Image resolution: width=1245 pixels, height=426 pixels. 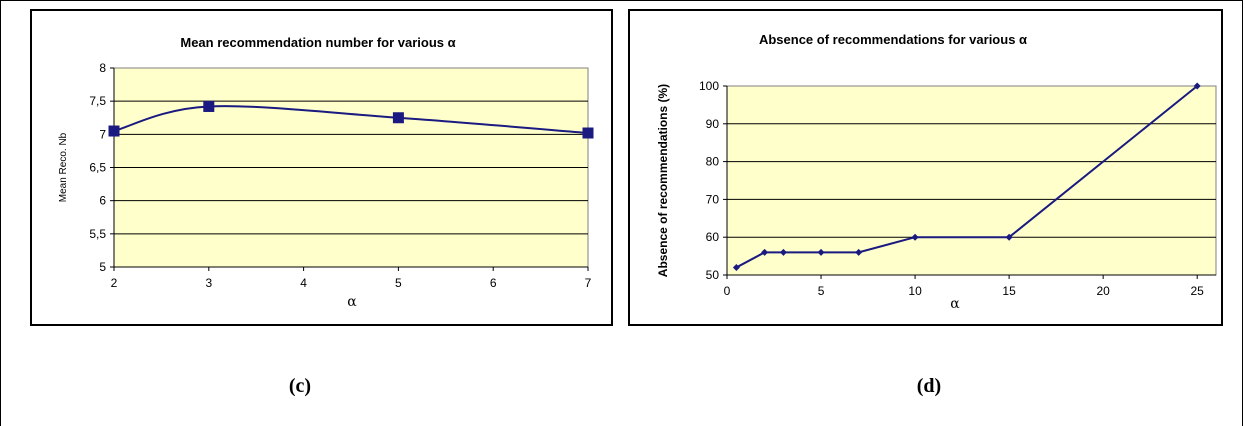 What do you see at coordinates (63, 167) in the screenshot?
I see `y-axis-label: Mean Reco. Nb` at bounding box center [63, 167].